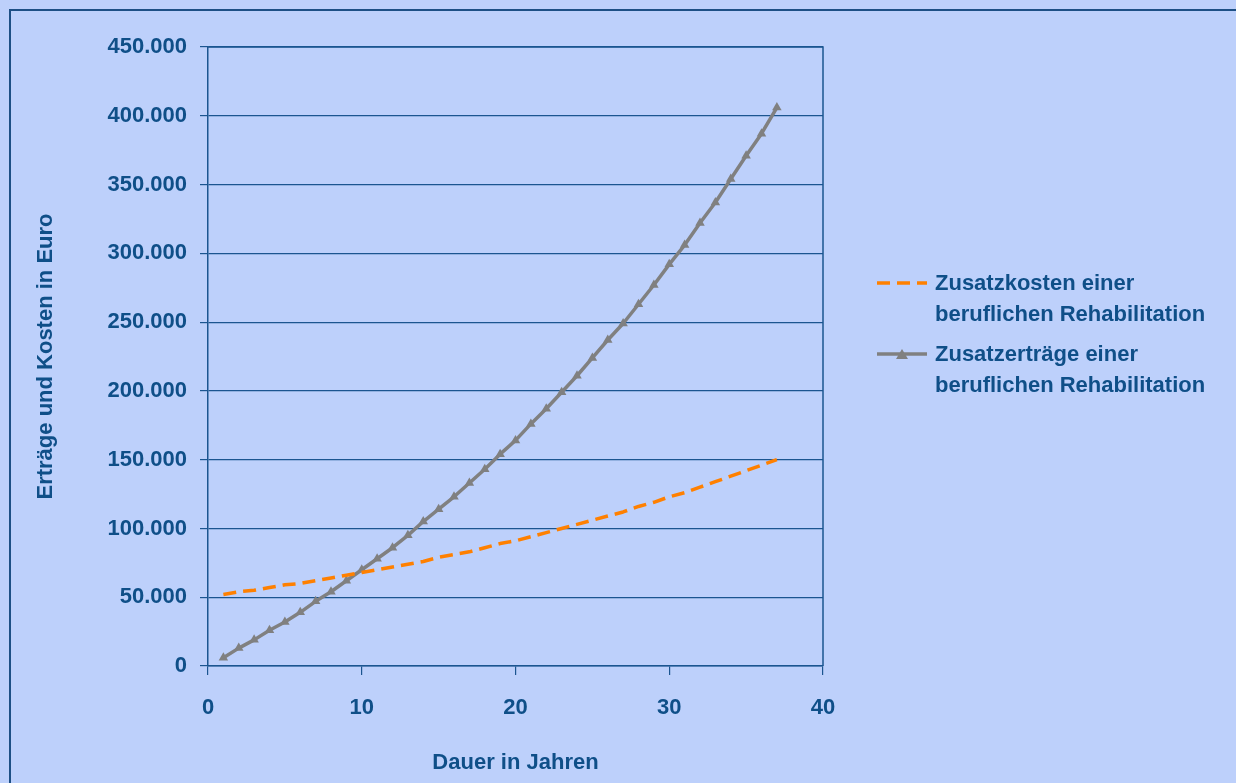  What do you see at coordinates (361, 707) in the screenshot?
I see `x-tick-label: 10` at bounding box center [361, 707].